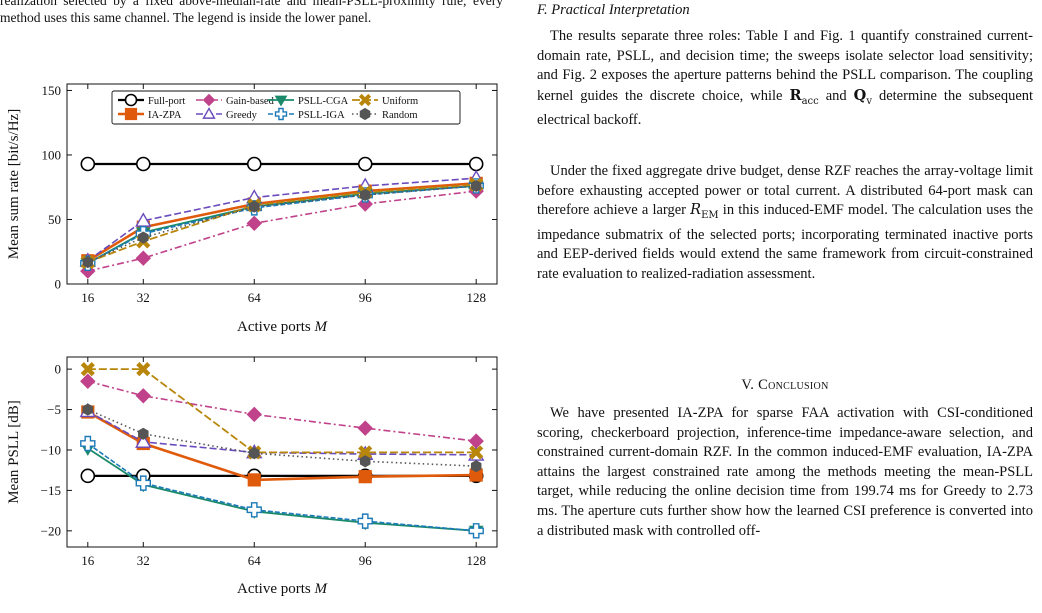 The height and width of the screenshot is (613, 1042). What do you see at coordinates (209, 113) in the screenshot?
I see `legend-marker-greedy` at bounding box center [209, 113].